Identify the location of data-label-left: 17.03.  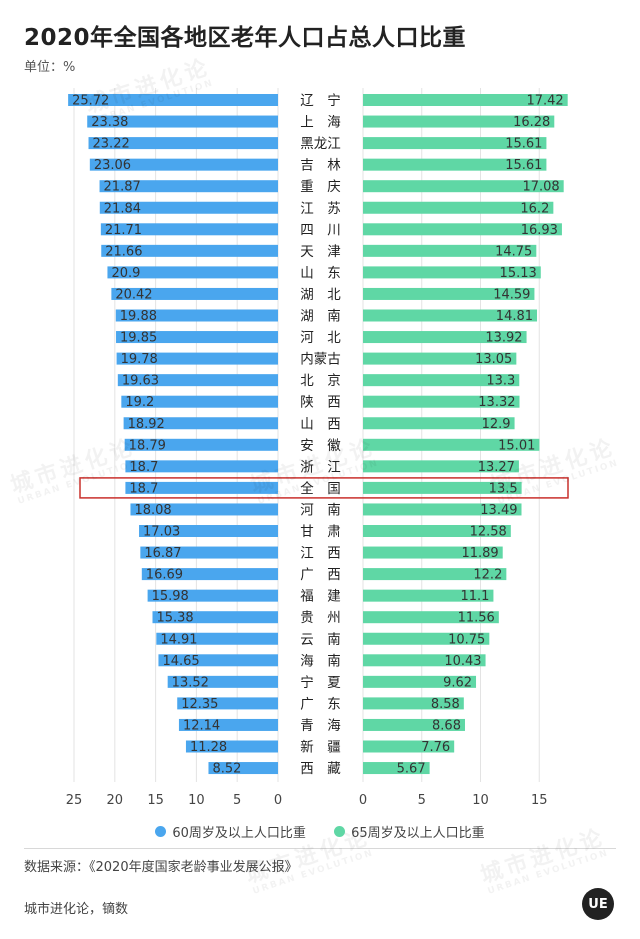
(161, 532).